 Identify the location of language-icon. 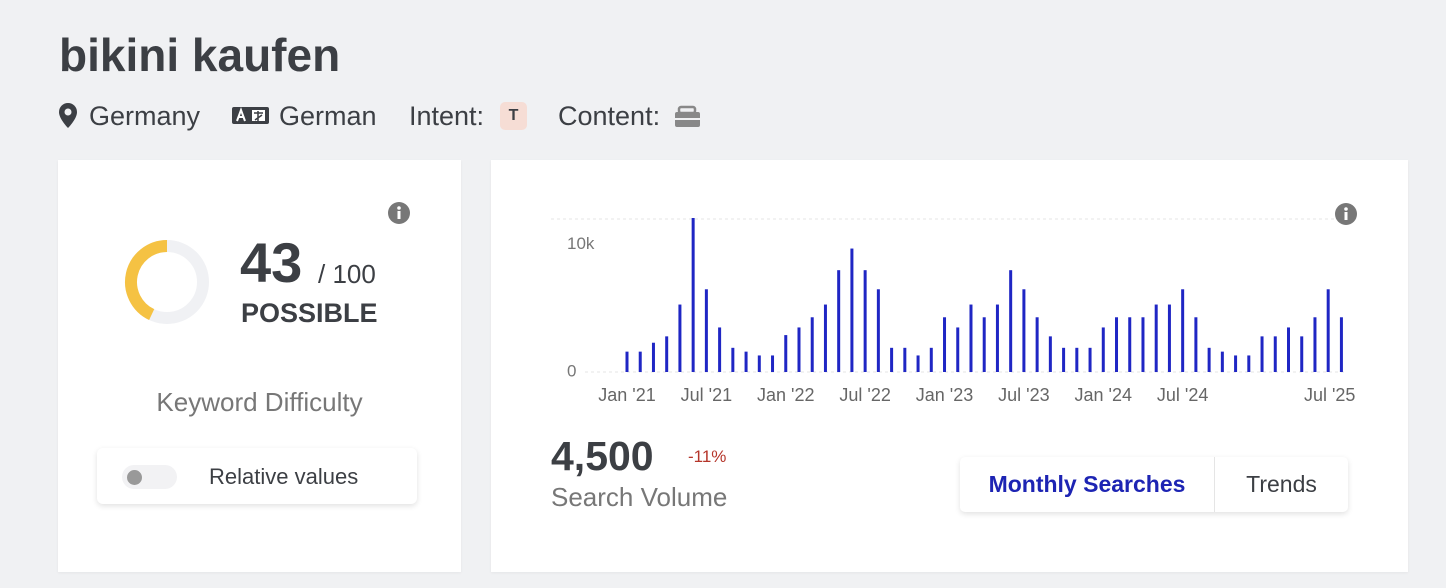
(250, 115).